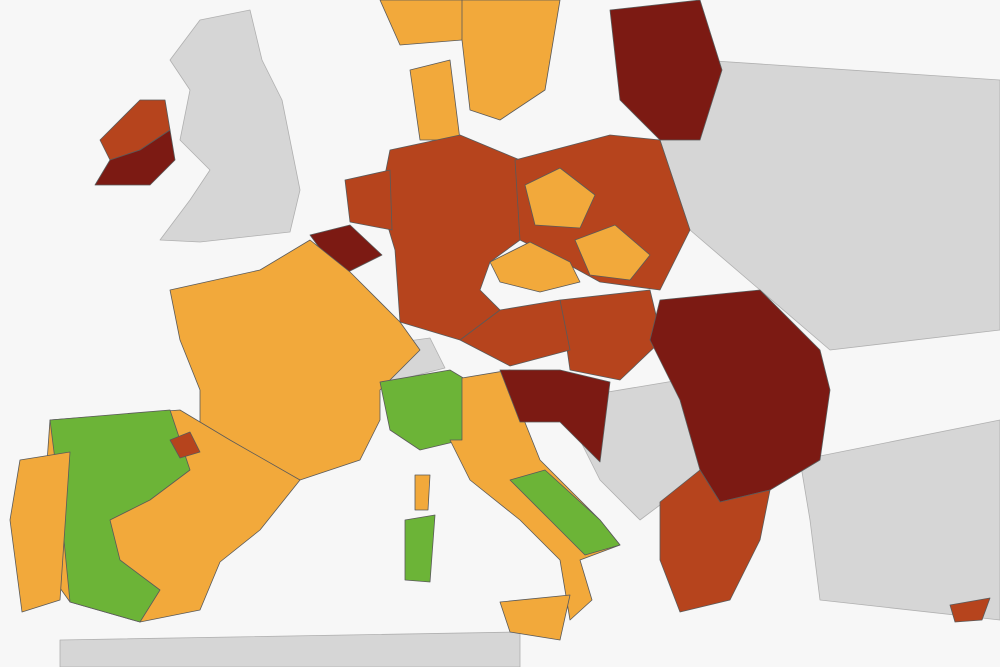 This screenshot has width=1000, height=667. Describe the element at coordinates (290, 649) in the screenshot. I see `north-africa` at that location.